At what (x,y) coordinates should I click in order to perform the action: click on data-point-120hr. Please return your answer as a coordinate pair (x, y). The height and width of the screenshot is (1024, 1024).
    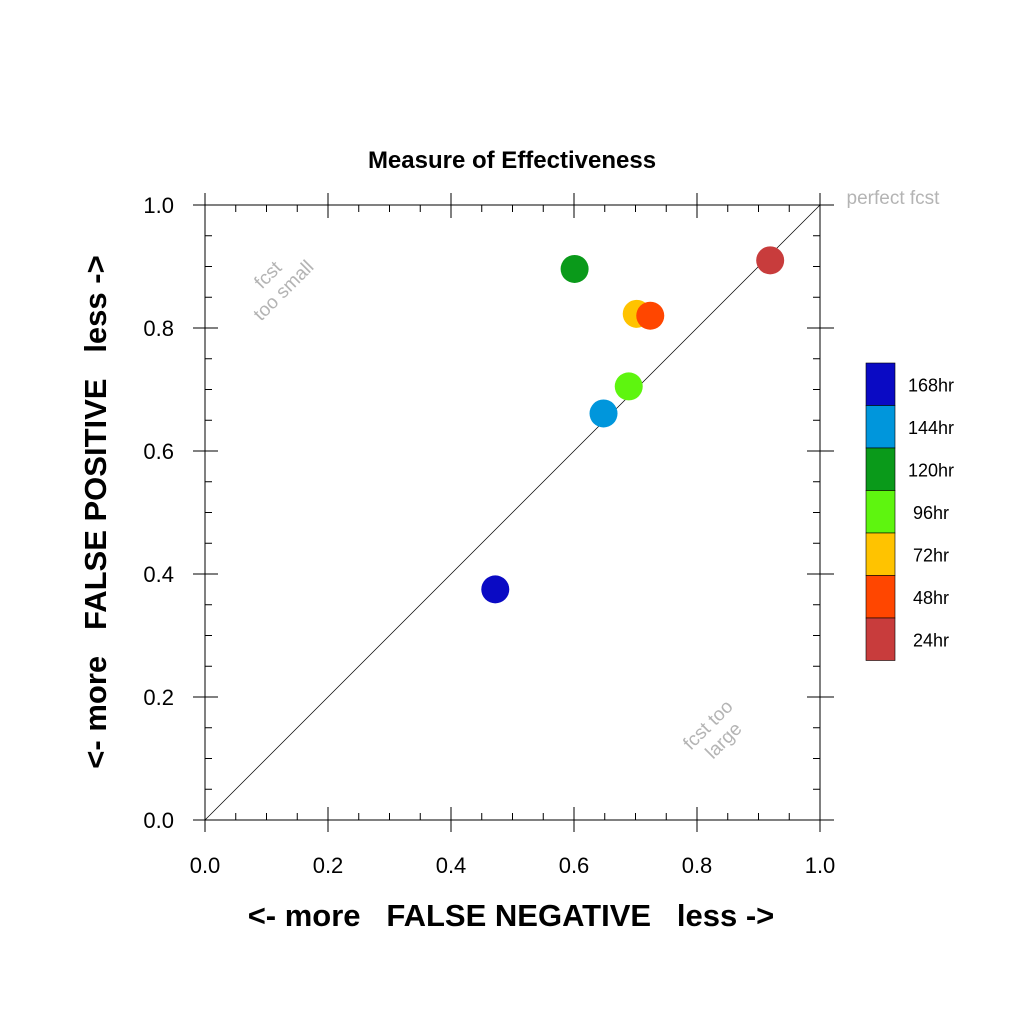
    Looking at the image, I should click on (574, 268).